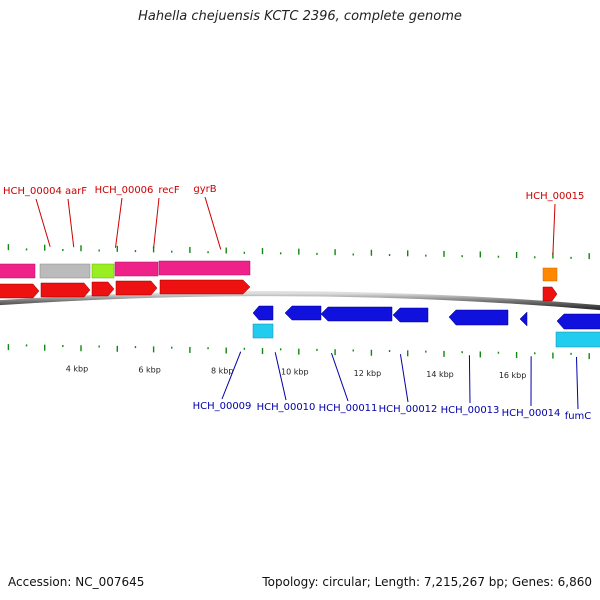 This screenshot has height=600, width=600. I want to click on reverse-gene-track, so click(426, 335).